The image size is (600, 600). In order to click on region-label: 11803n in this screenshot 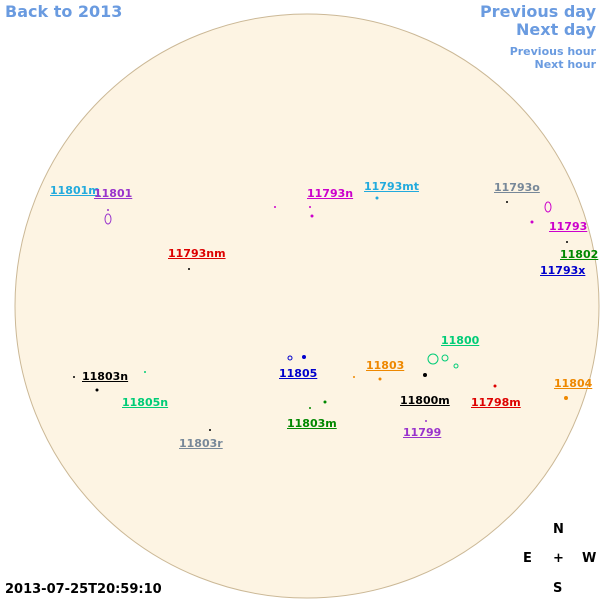, I will do `click(105, 376)`.